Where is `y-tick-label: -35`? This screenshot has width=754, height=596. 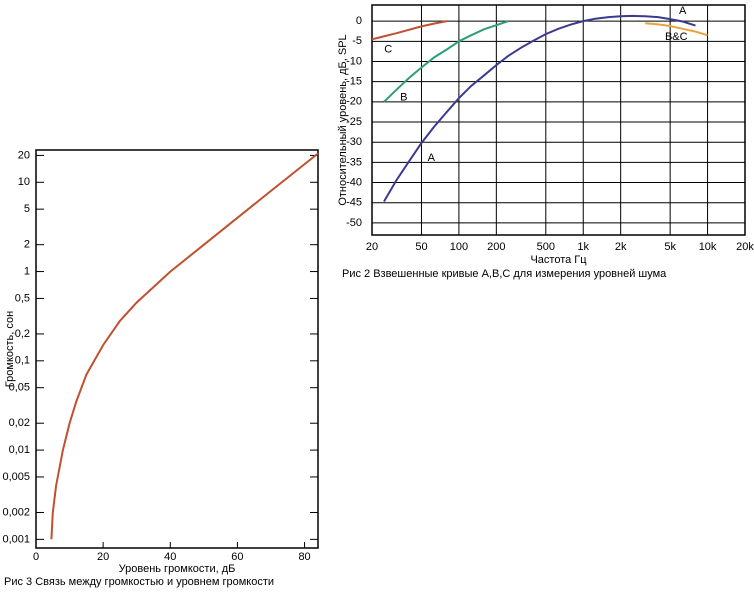 y-tick-label: -35 is located at coordinates (354, 162).